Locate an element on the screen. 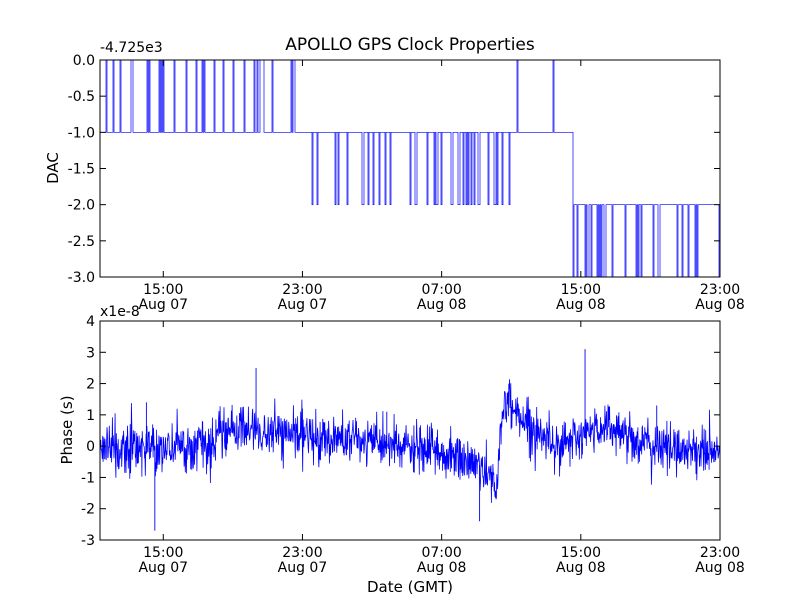 This screenshot has height=600, width=800. dac-ytick-label: 0.0 is located at coordinates (84, 61).